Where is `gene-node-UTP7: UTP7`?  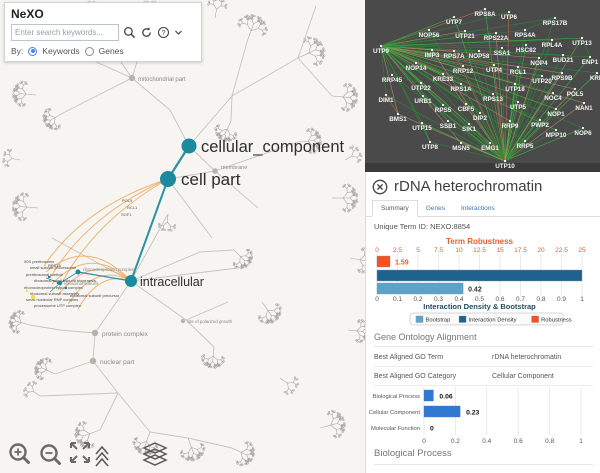 gene-node-UTP7: UTP7 is located at coordinates (454, 20).